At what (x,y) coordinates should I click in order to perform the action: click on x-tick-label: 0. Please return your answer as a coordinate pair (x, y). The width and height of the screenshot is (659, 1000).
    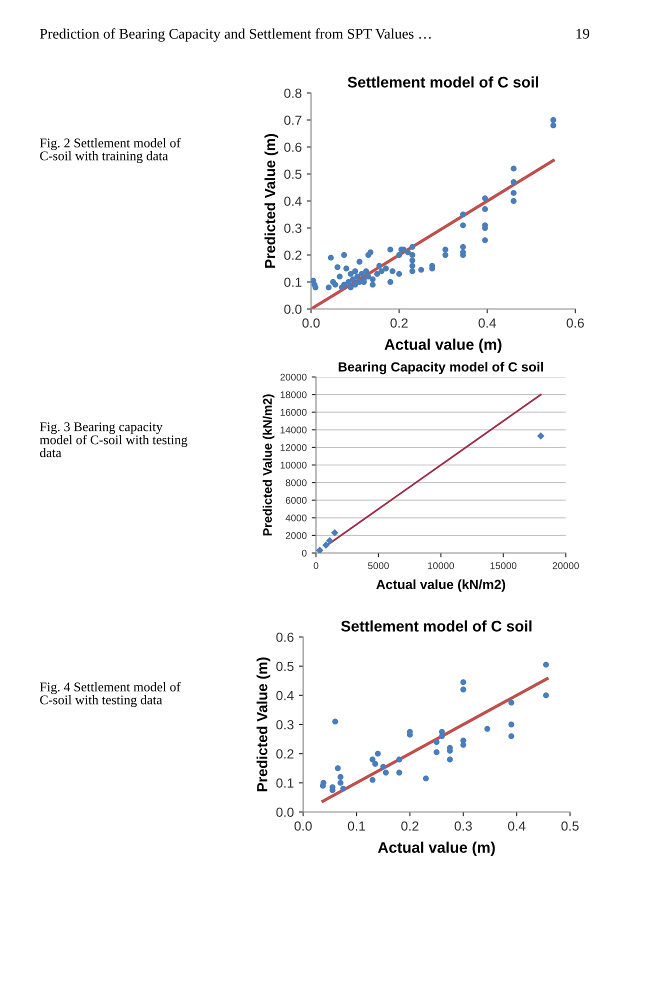
    Looking at the image, I should click on (316, 566).